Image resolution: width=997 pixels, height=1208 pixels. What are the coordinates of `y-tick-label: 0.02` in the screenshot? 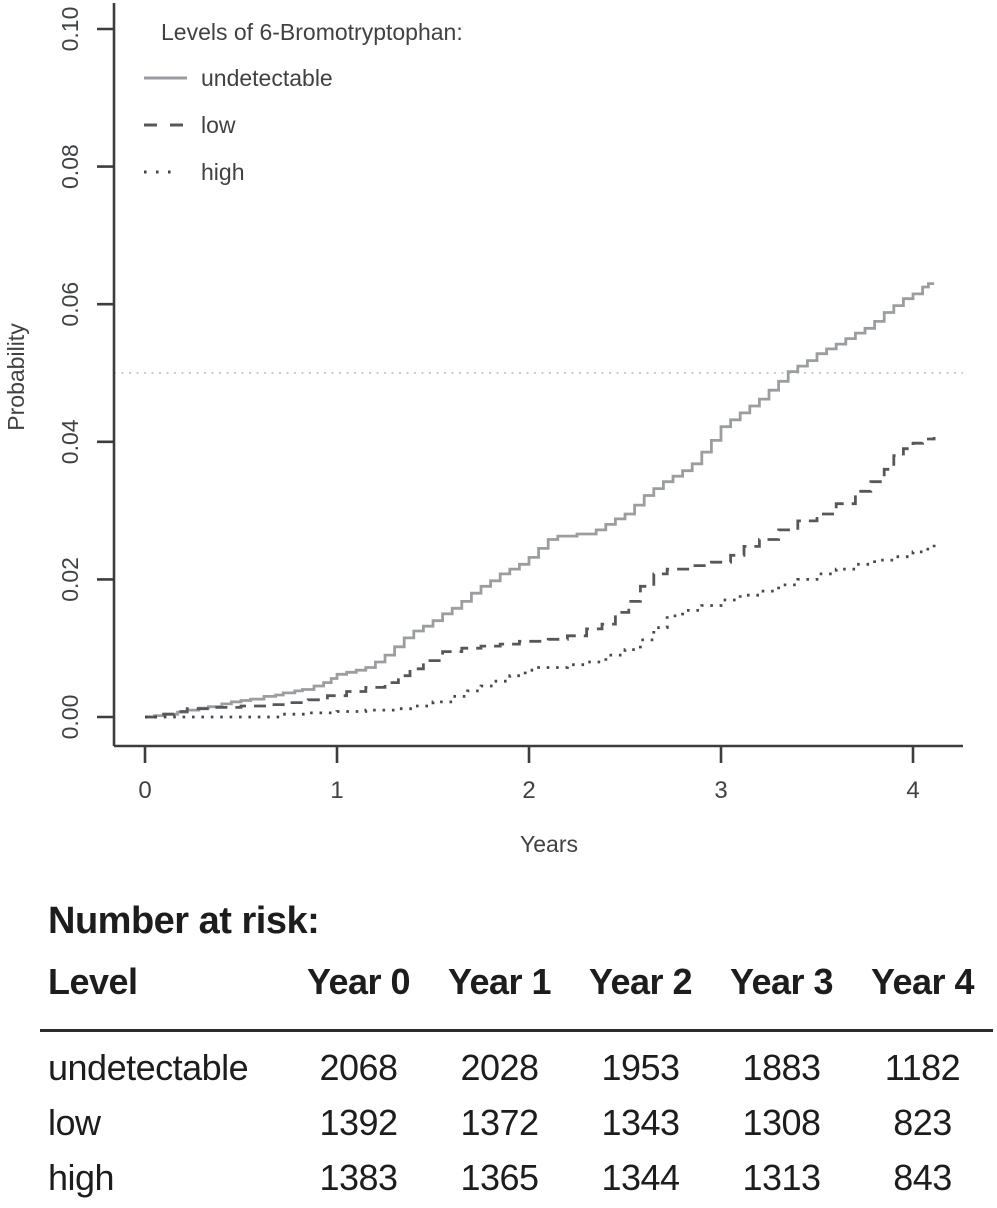 It's located at (70, 579).